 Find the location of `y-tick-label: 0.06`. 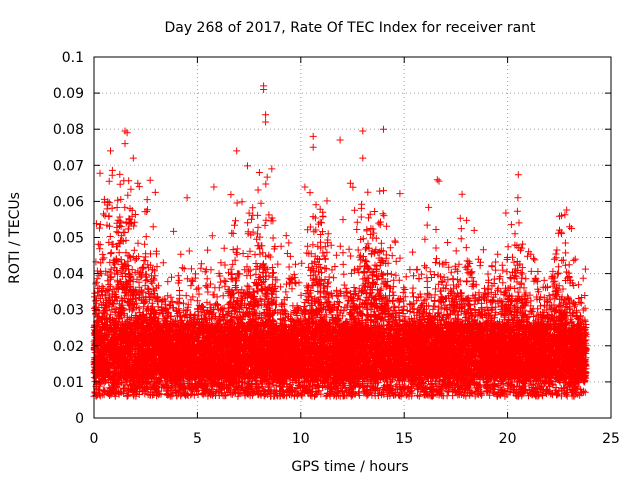

y-tick-label: 0.06 is located at coordinates (68, 202).